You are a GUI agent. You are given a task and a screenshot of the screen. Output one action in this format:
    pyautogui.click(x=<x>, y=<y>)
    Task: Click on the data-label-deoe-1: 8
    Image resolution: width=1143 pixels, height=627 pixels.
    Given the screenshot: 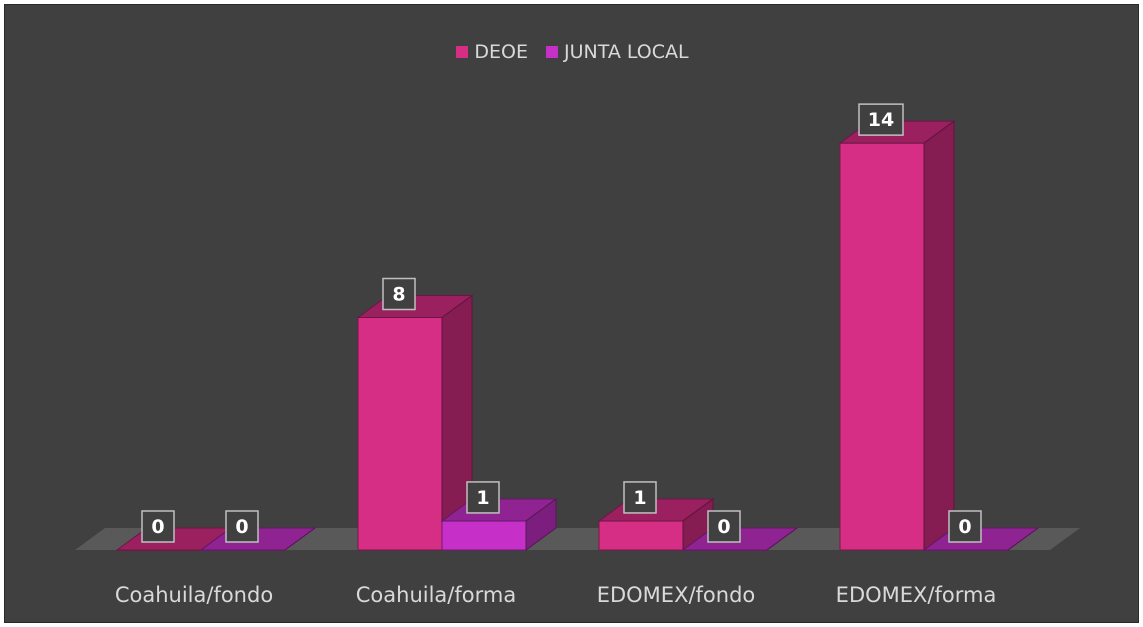 What is the action you would take?
    pyautogui.click(x=398, y=295)
    